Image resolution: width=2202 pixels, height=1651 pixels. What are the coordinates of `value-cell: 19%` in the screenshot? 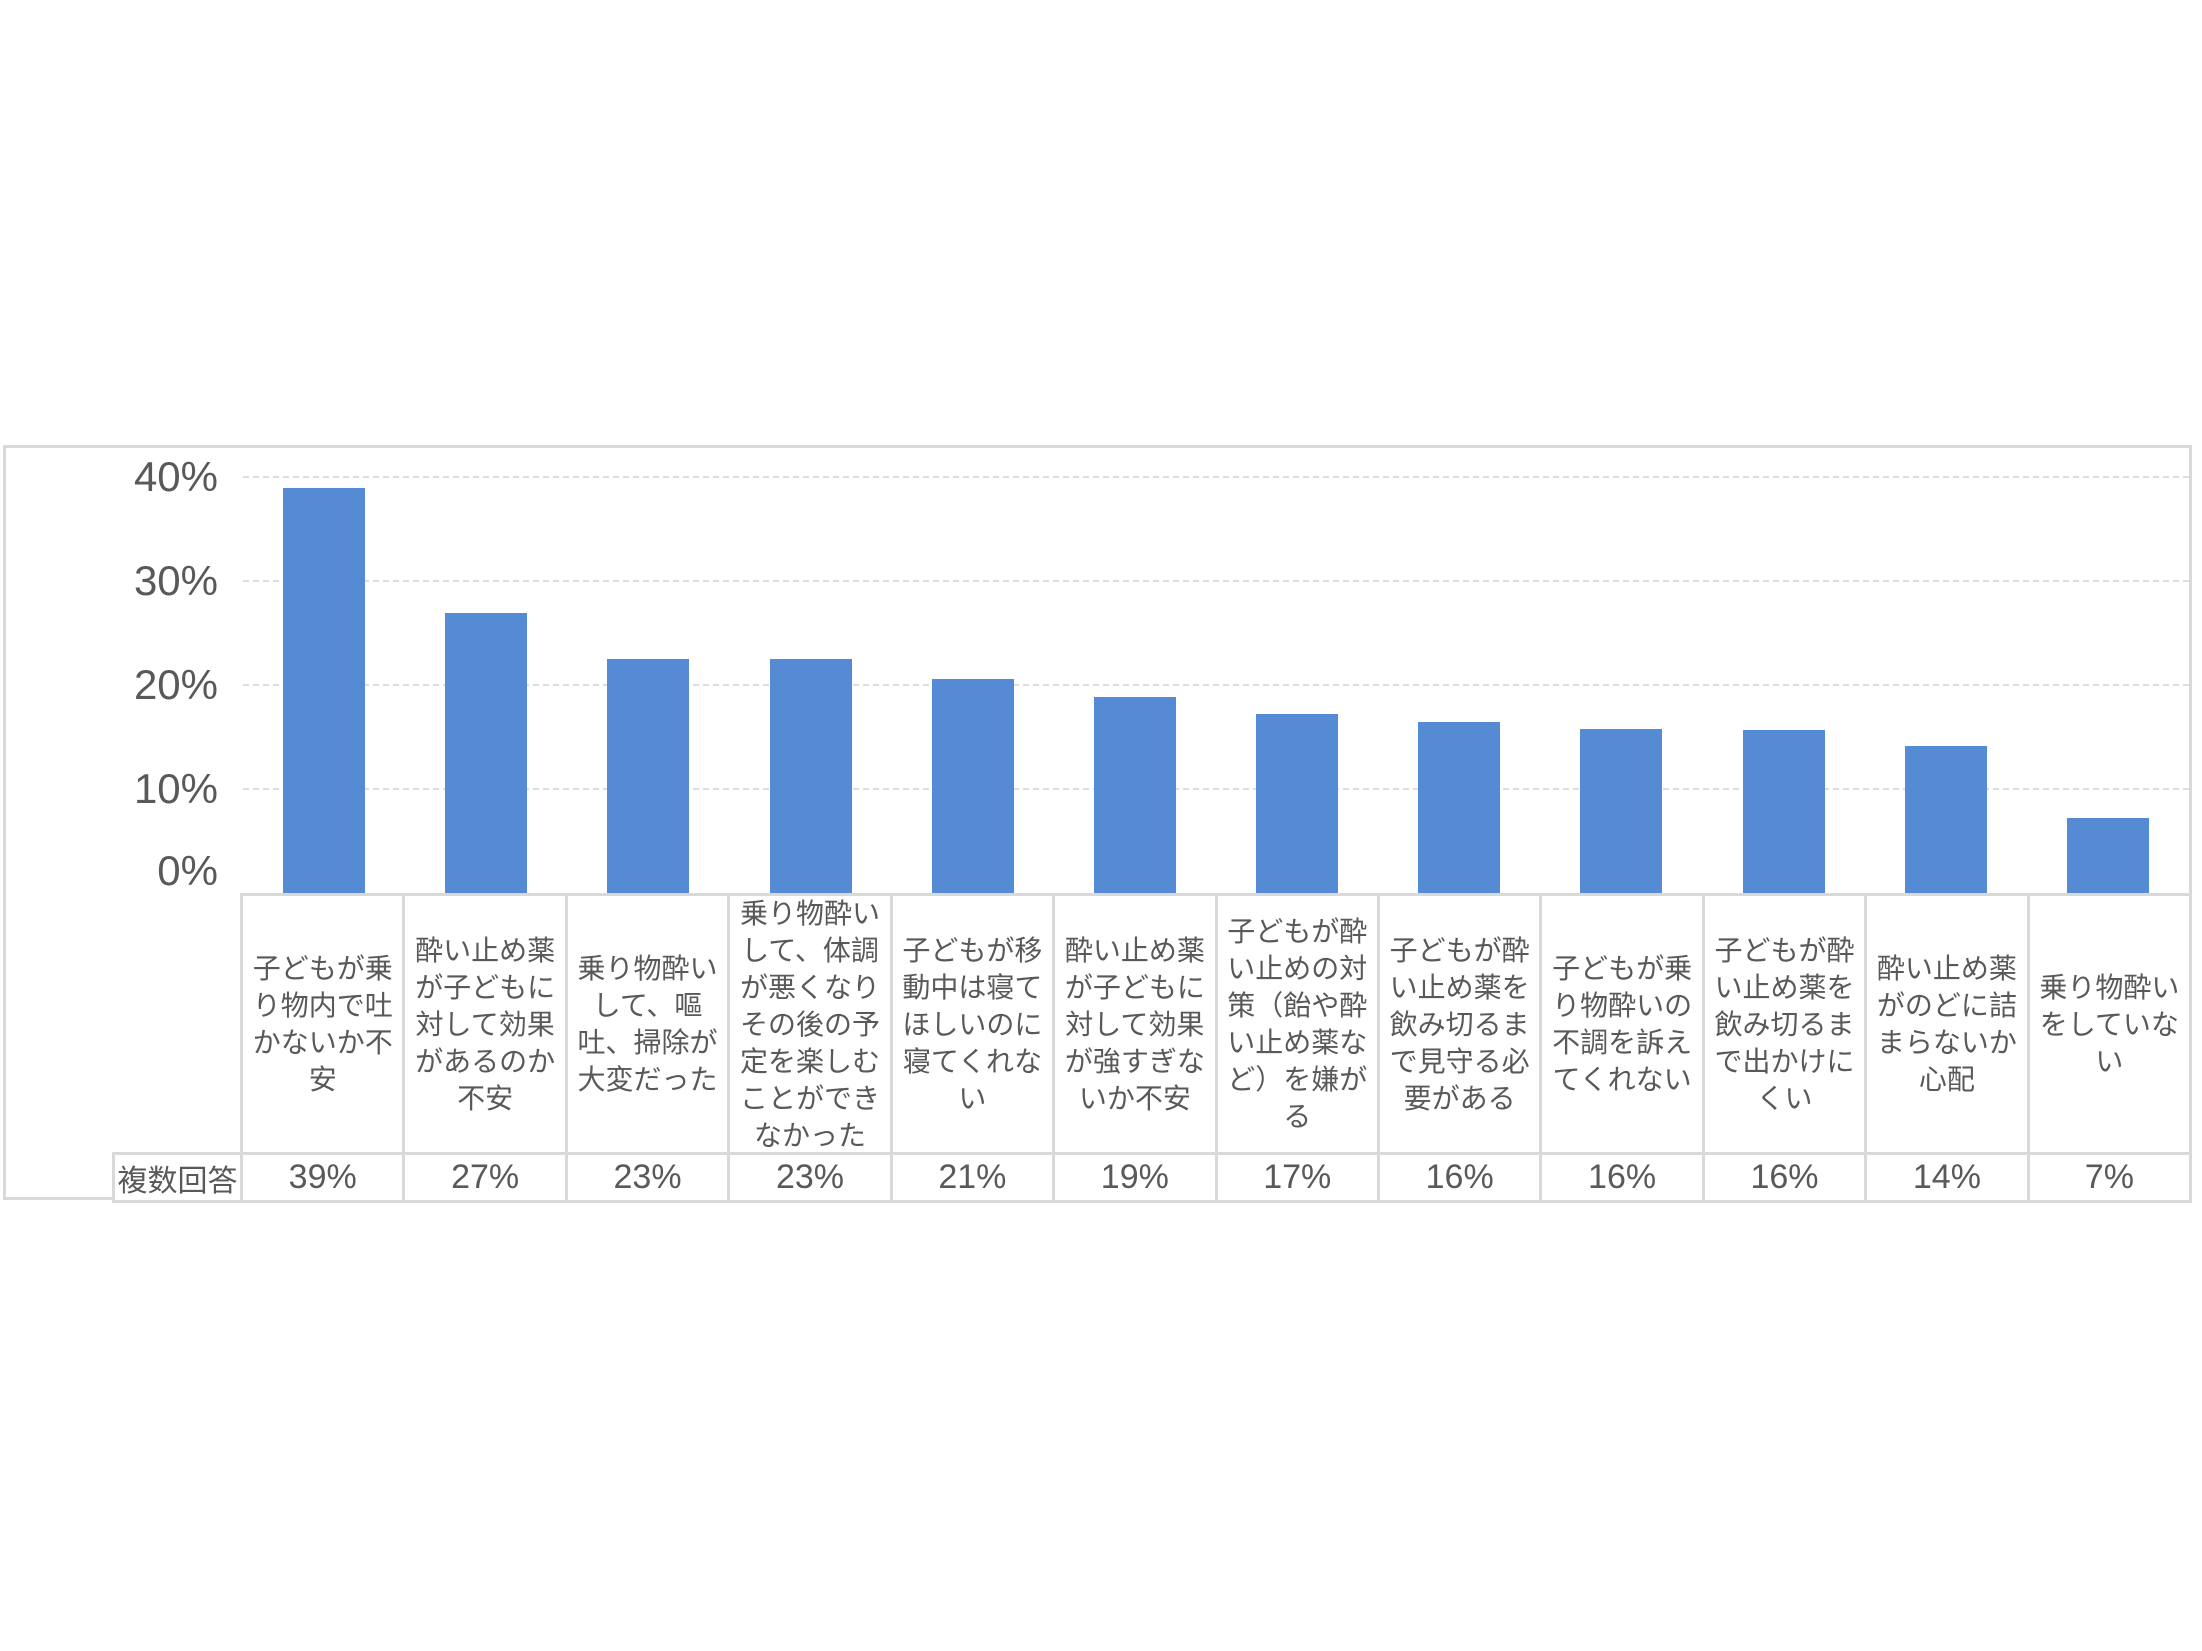 It's located at (1133, 1177).